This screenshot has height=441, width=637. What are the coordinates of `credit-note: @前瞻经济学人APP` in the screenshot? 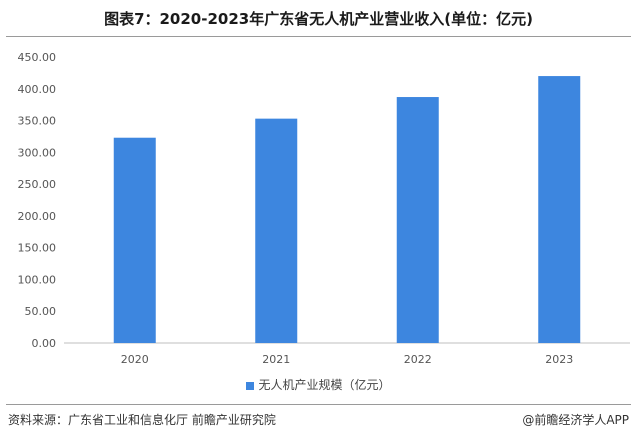 It's located at (575, 420).